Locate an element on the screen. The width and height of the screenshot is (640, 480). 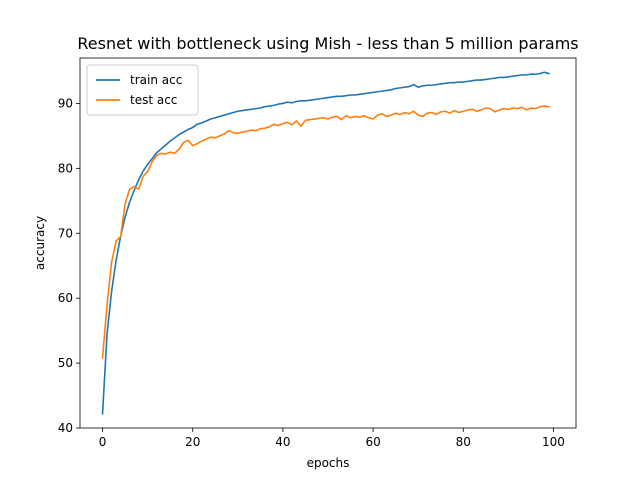
legend: train acc test acc is located at coordinates (142, 90).